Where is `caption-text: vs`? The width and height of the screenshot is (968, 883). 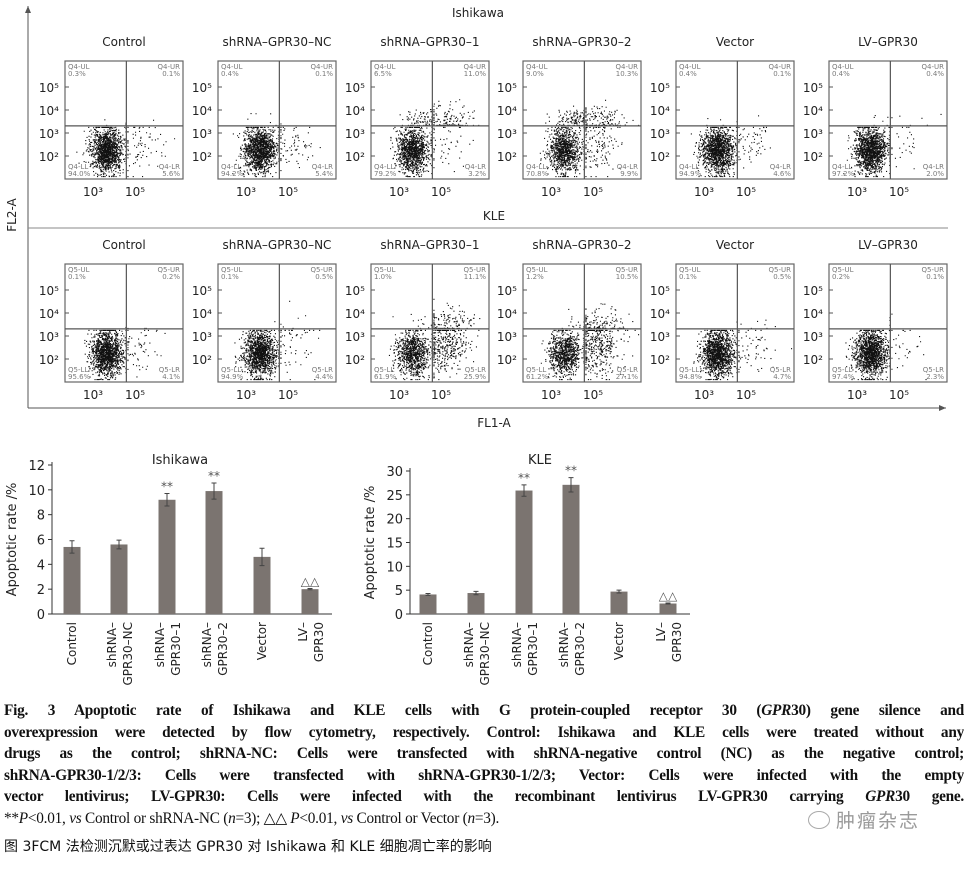 caption-text: vs is located at coordinates (347, 818).